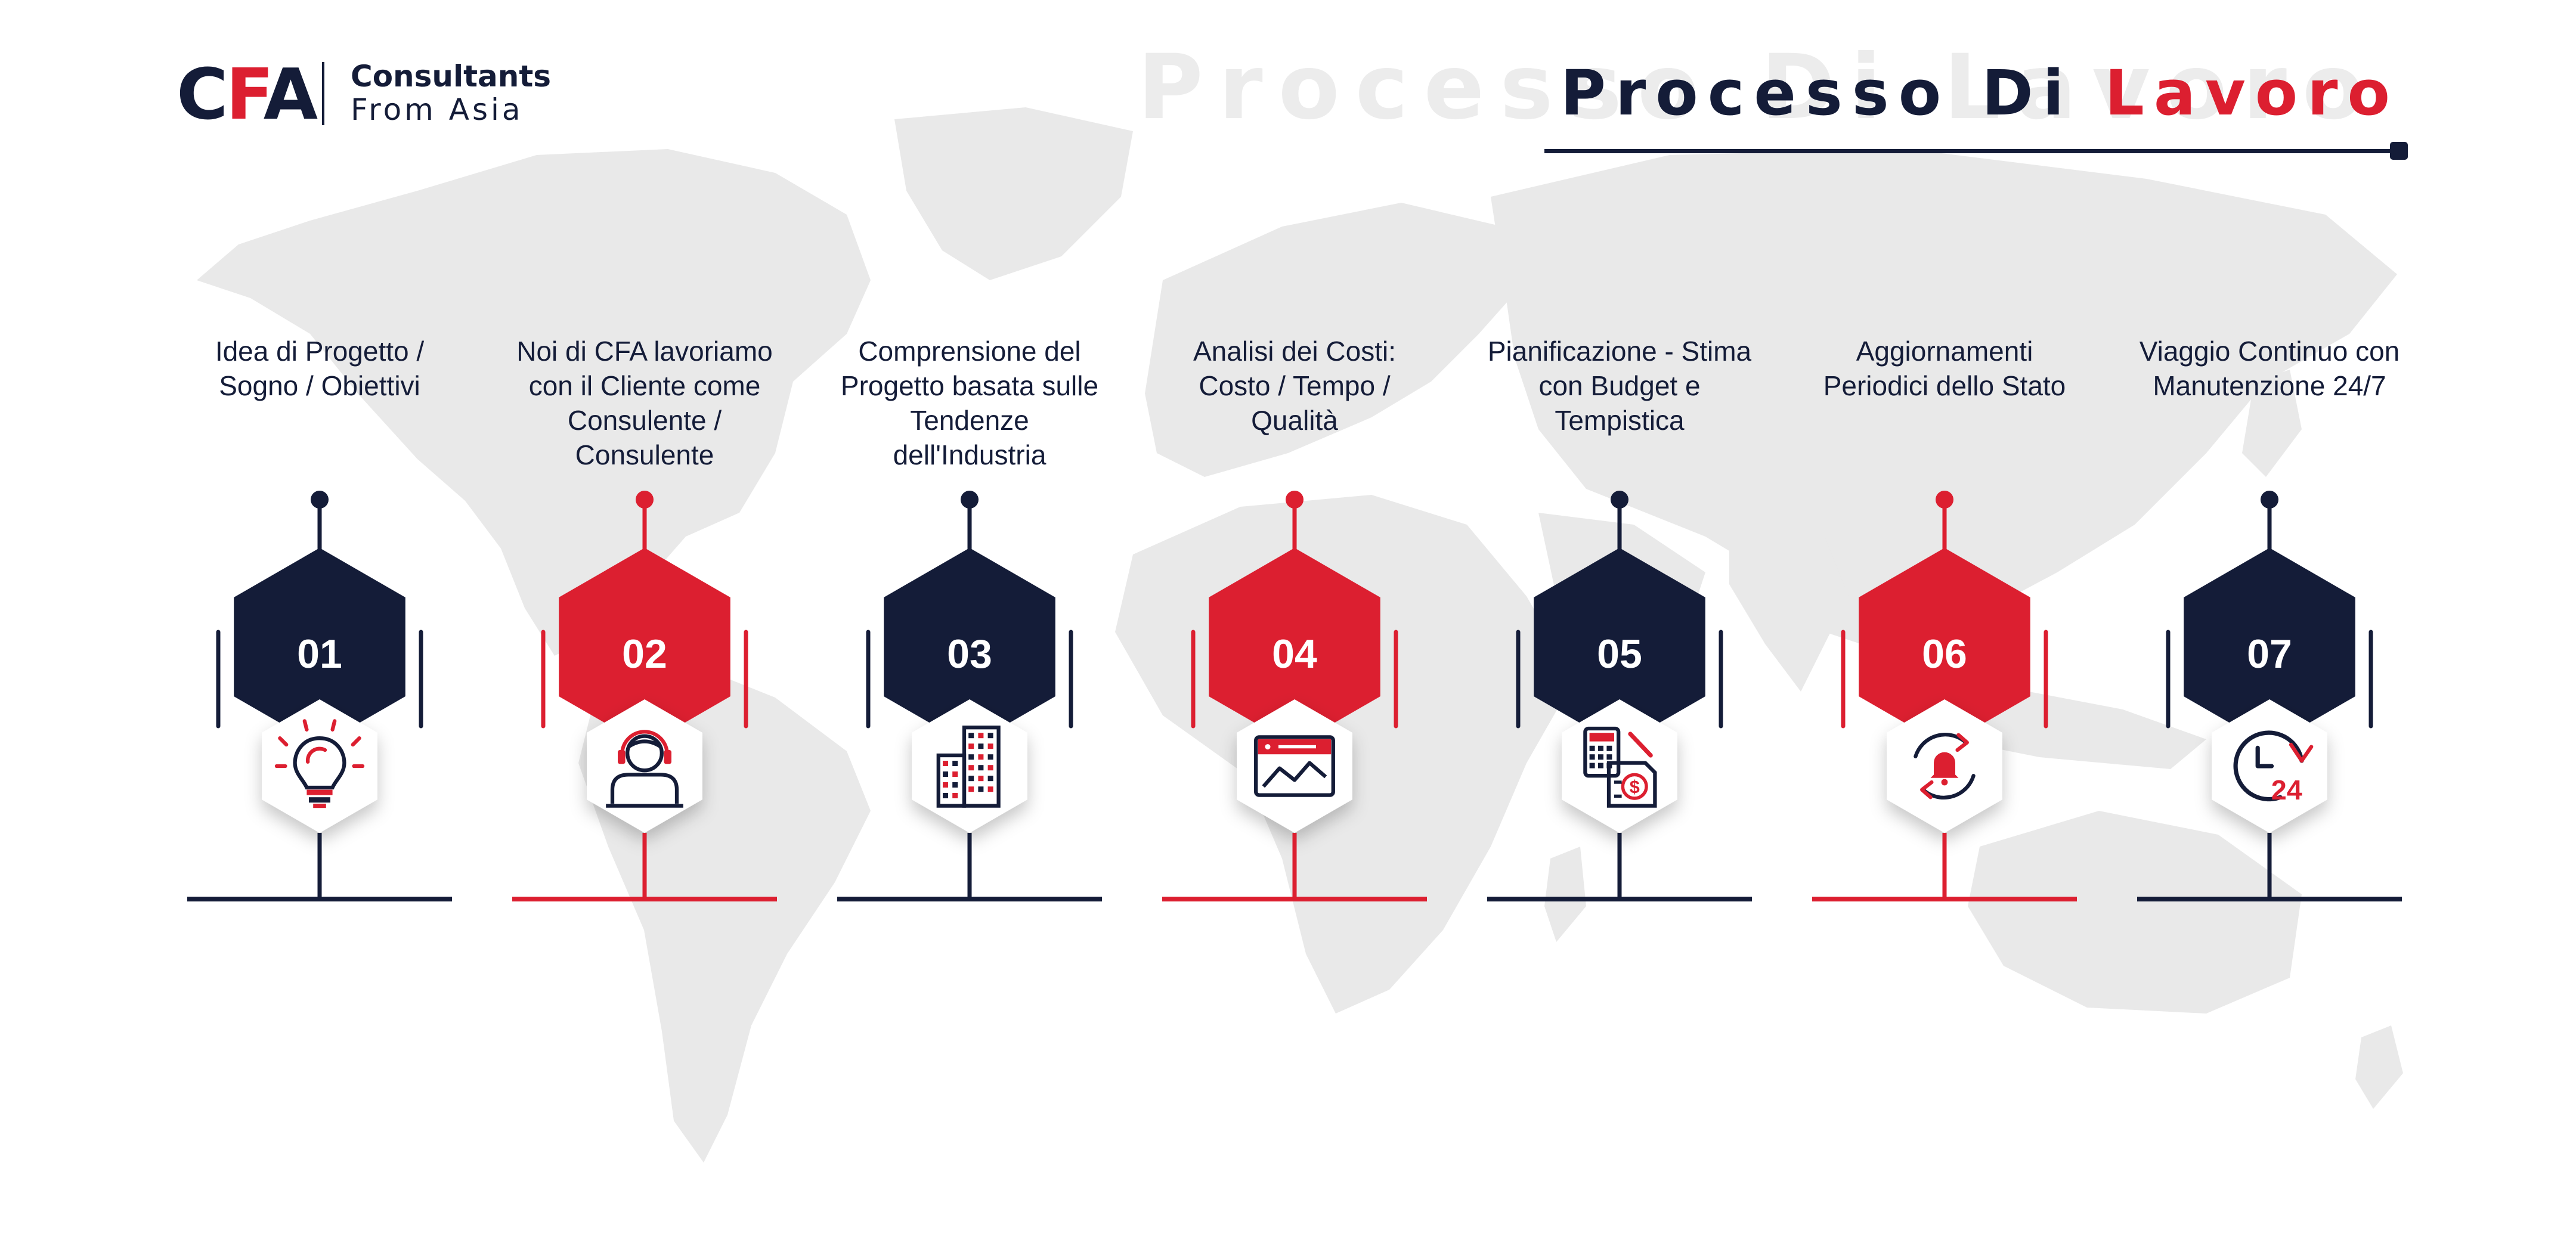  I want to click on step-label-7: Viaggio Continuo con Manutenzione 24/7, so click(2270, 368).